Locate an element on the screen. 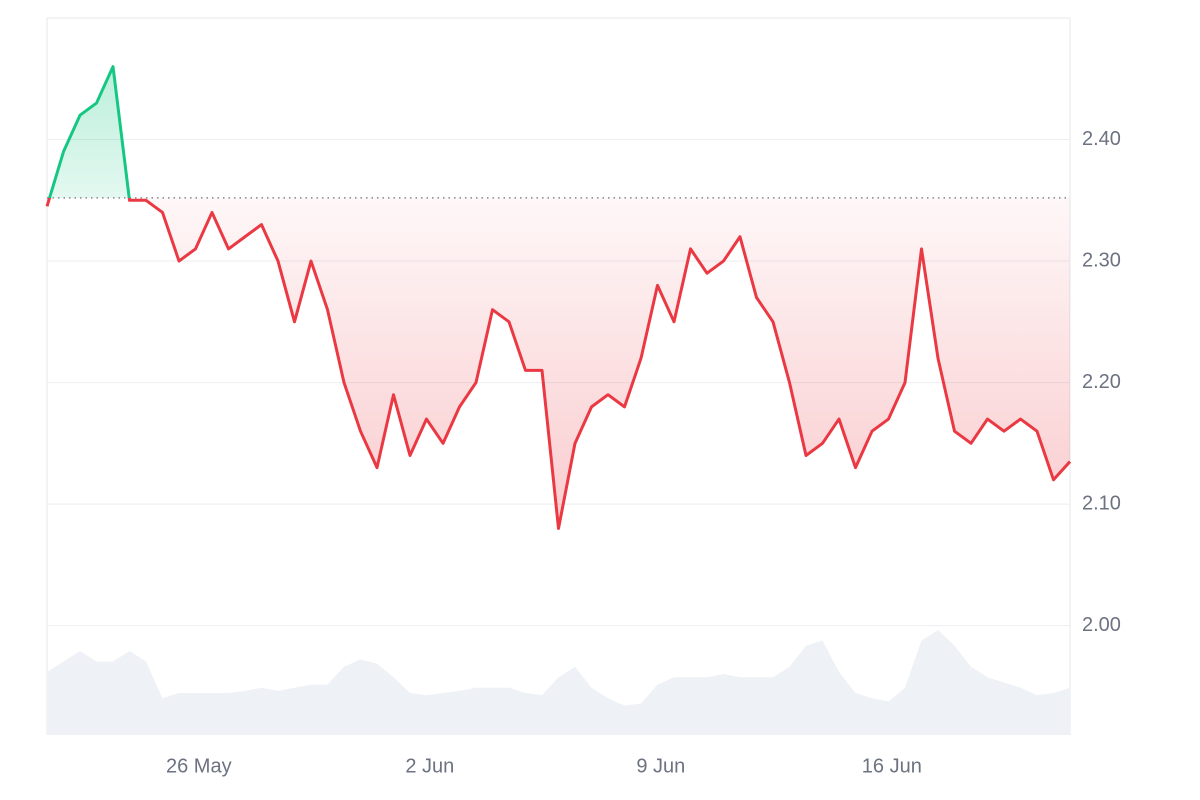  y-tick-label: 2.40 is located at coordinates (1101, 139).